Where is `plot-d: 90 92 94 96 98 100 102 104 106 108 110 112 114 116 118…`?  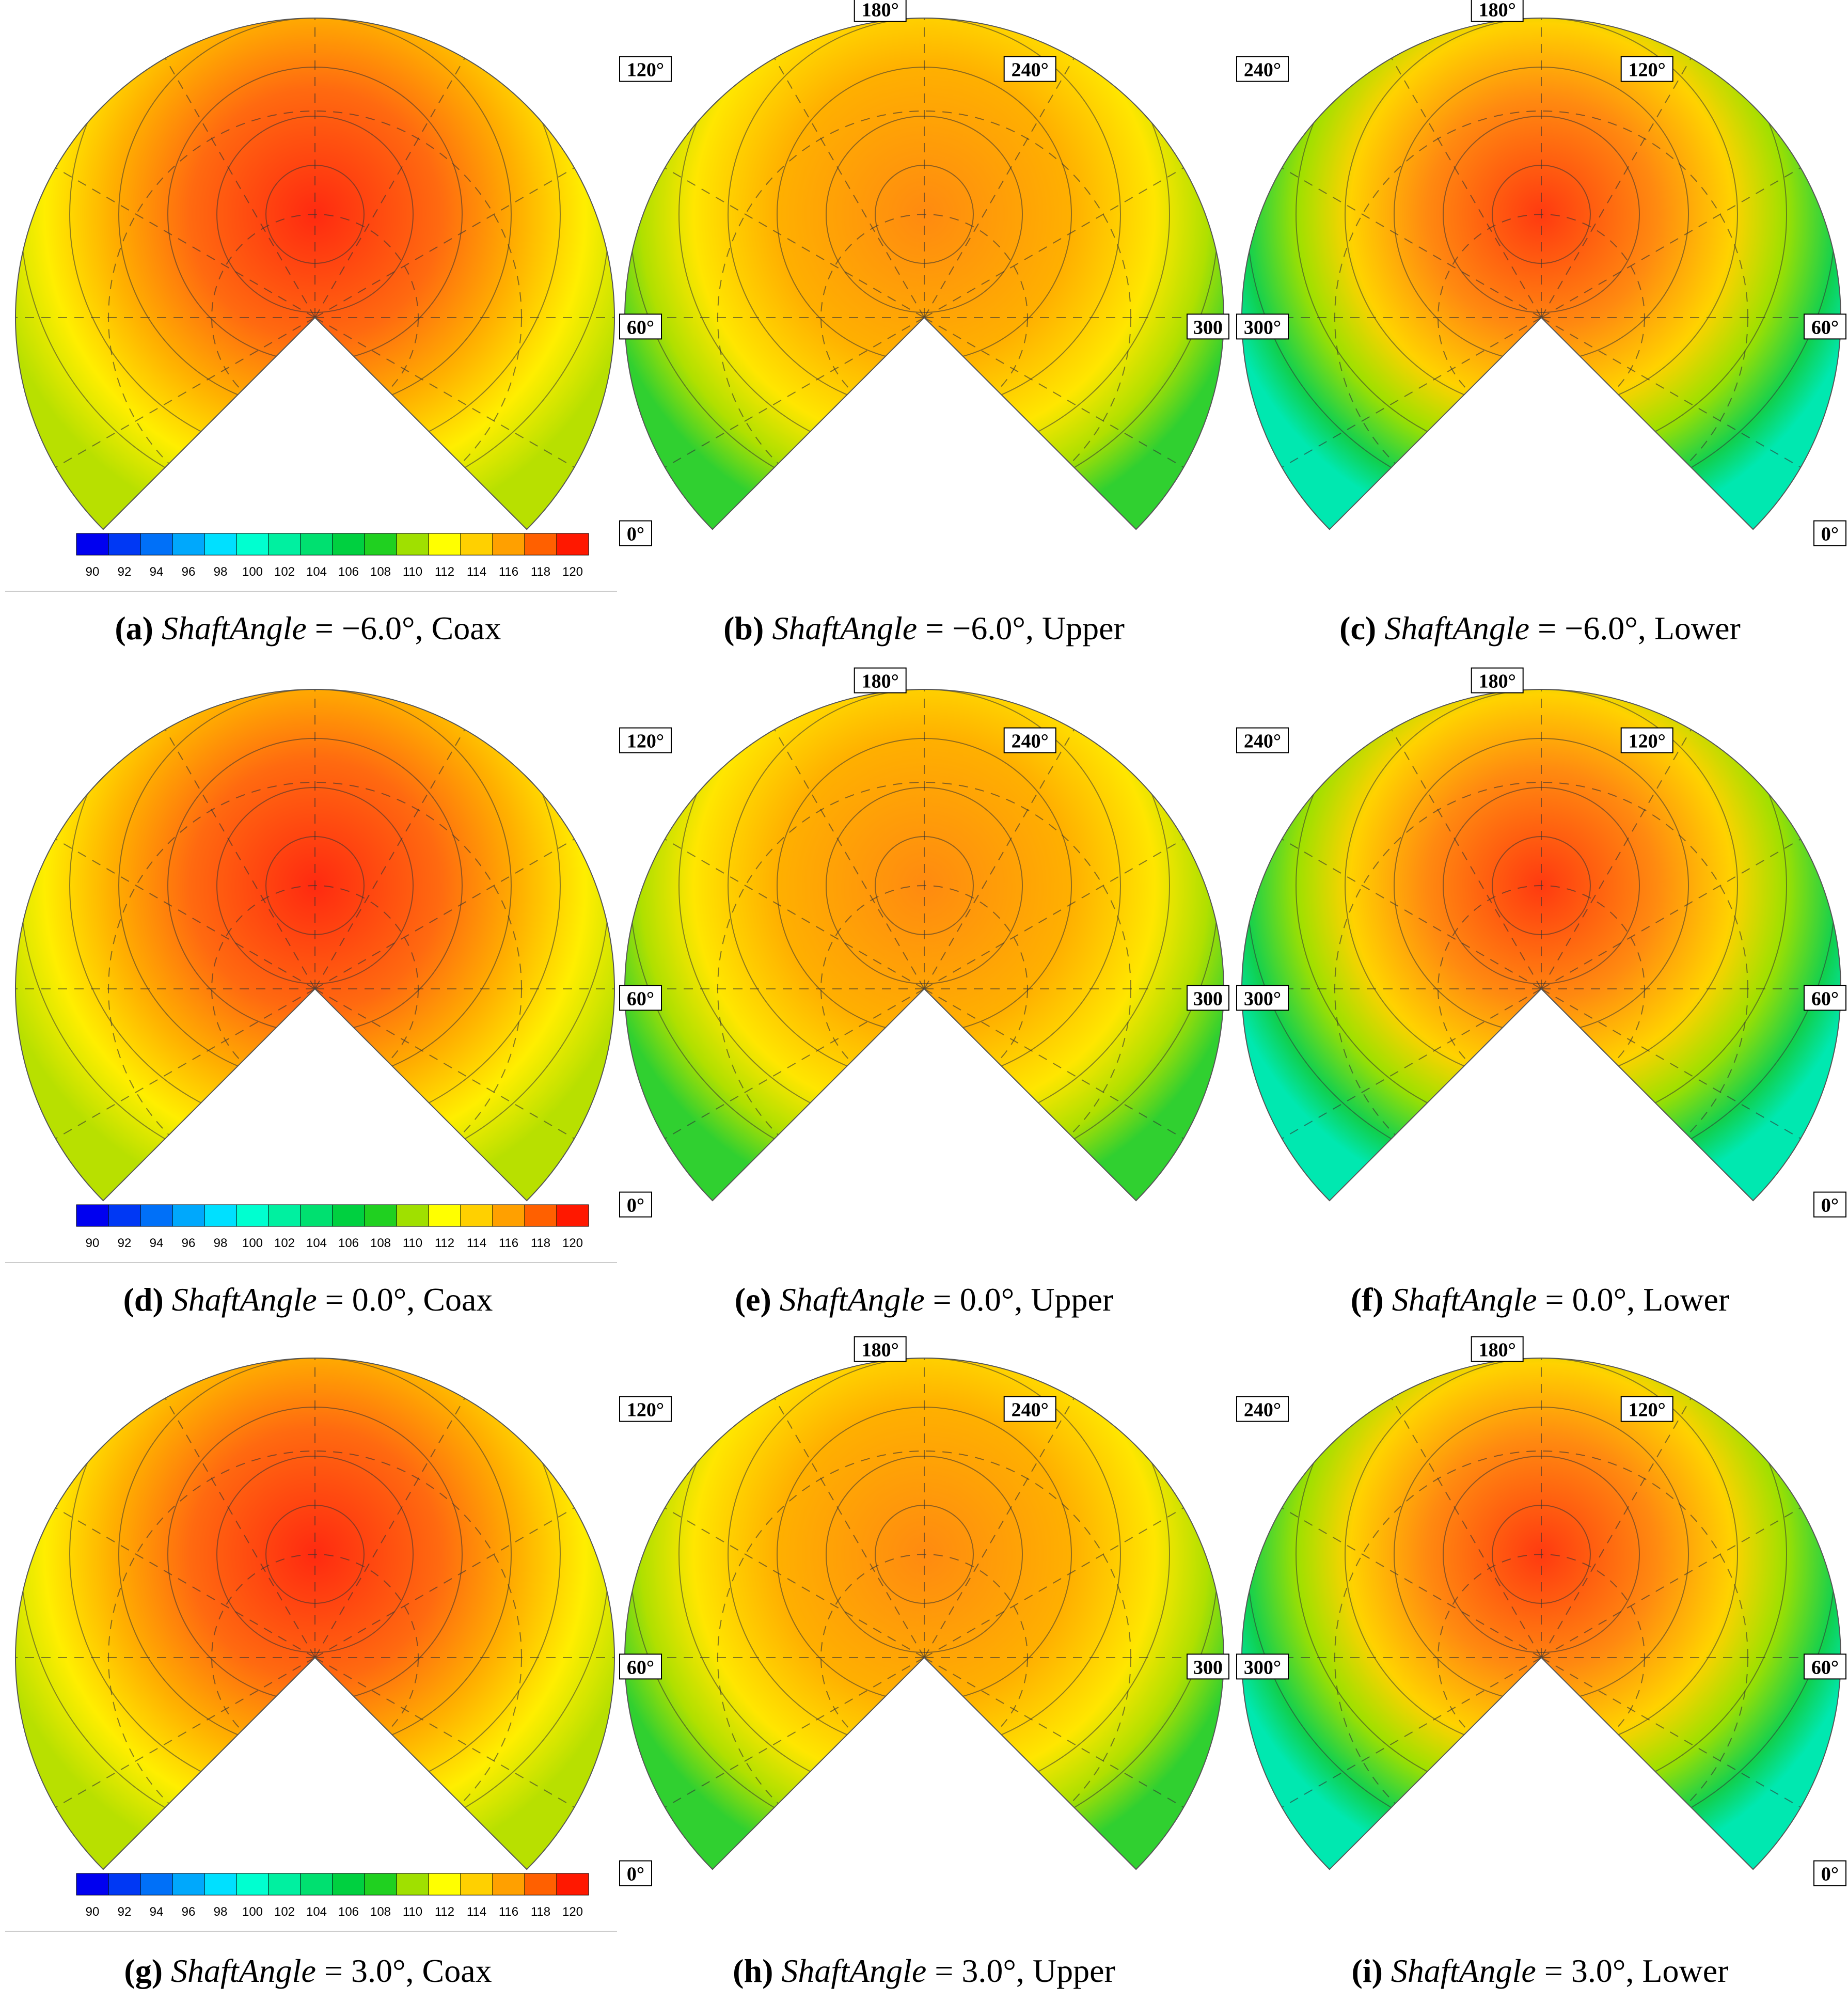
plot-d: 90 92 94 96 98 100 102 104 106 108 110 112 114 116 118… is located at coordinates (311, 976).